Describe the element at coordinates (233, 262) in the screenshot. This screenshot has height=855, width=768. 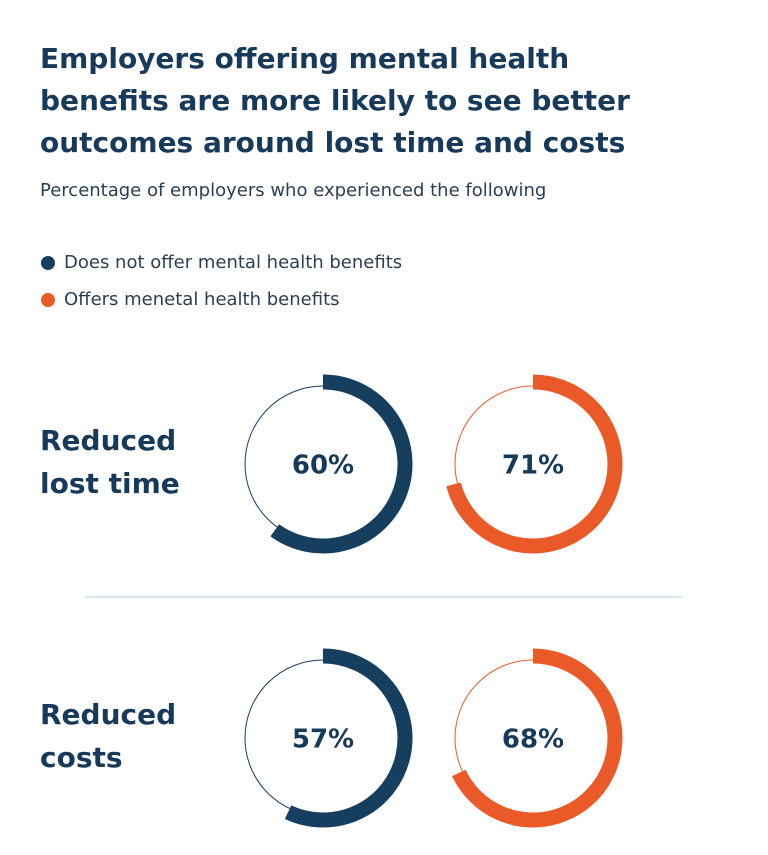
I see `legend-label: Does not offer mental health benefits` at that location.